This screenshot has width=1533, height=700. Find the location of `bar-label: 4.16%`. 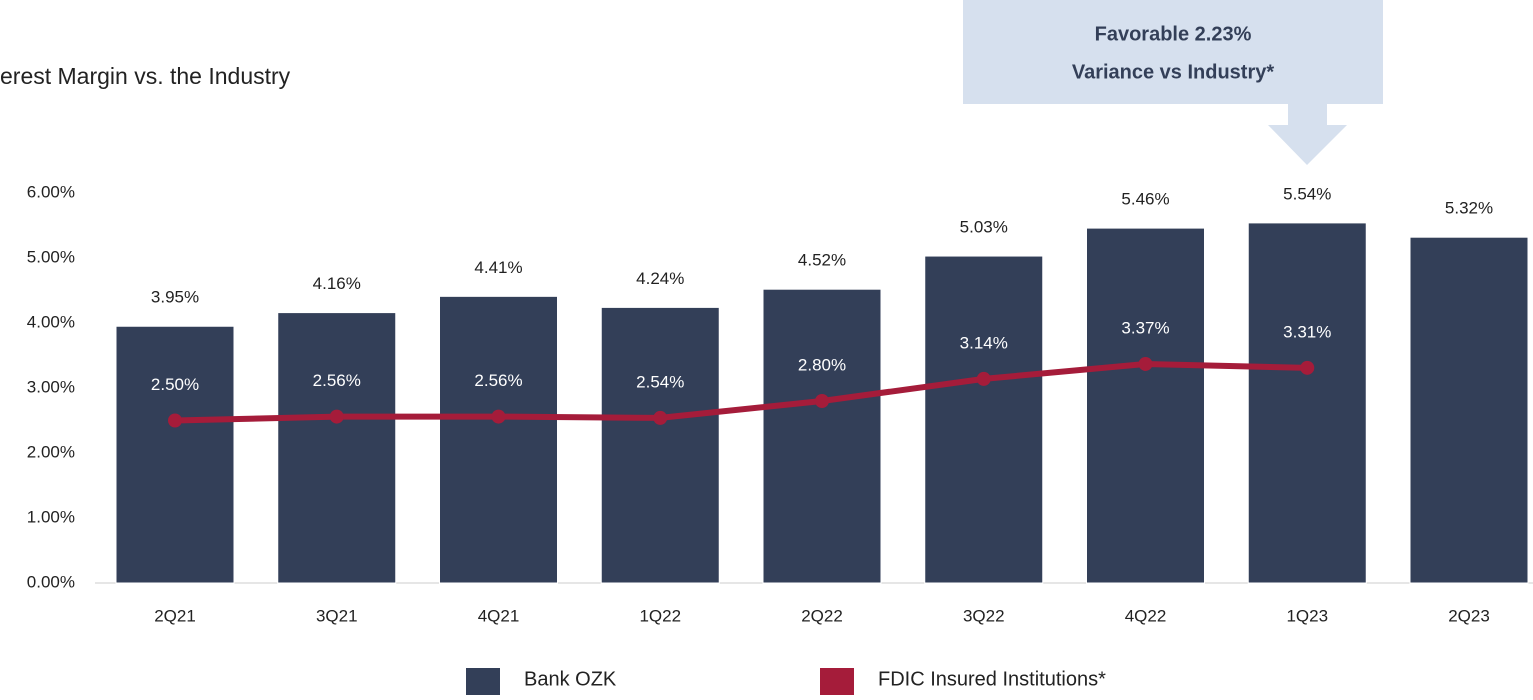

bar-label: 4.16% is located at coordinates (337, 283).